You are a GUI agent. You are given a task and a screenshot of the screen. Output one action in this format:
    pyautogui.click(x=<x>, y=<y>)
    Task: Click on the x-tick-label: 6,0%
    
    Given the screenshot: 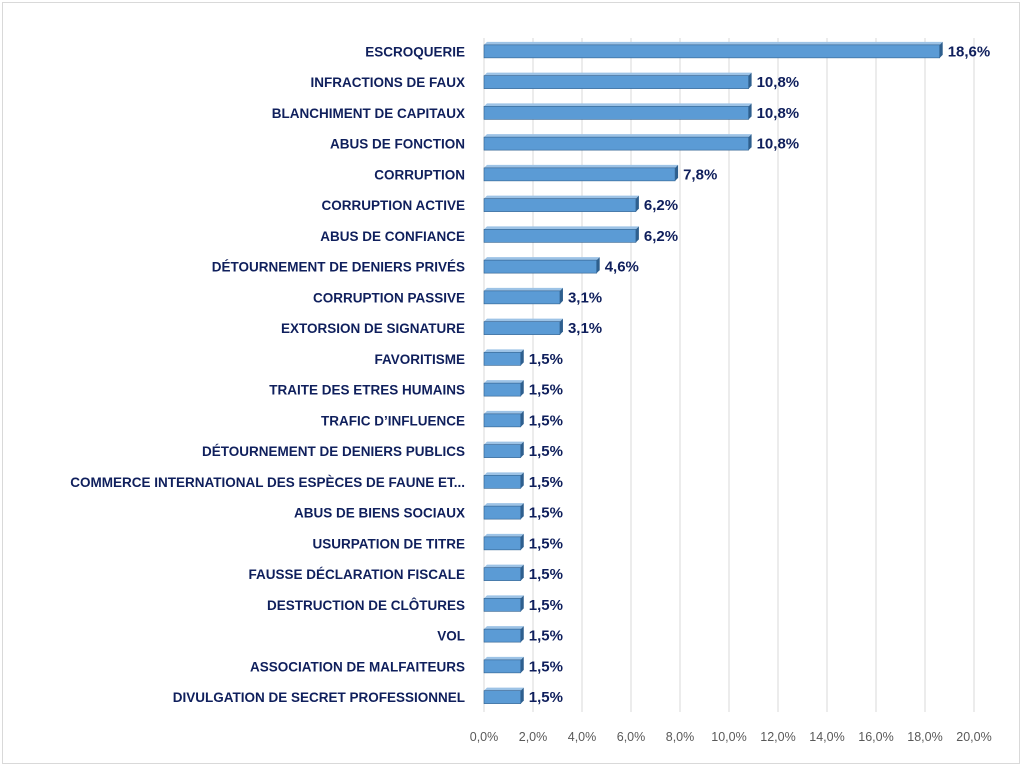 What is the action you would take?
    pyautogui.click(x=631, y=737)
    